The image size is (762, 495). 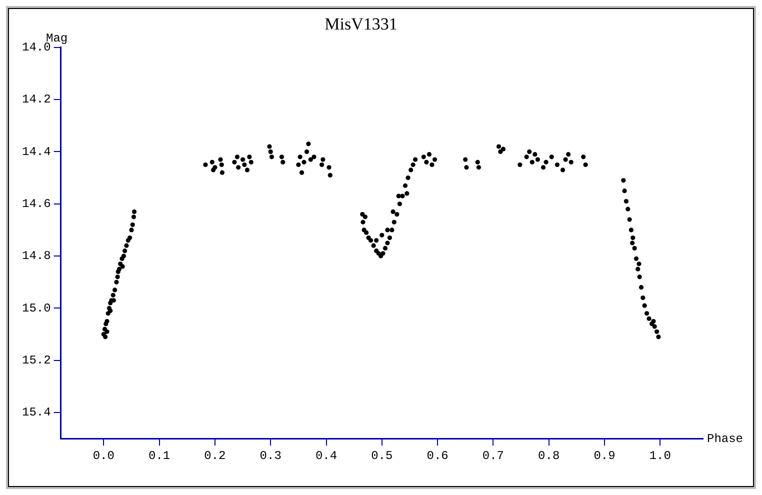 What do you see at coordinates (36, 361) in the screenshot?
I see `y-tick-label: 15.2` at bounding box center [36, 361].